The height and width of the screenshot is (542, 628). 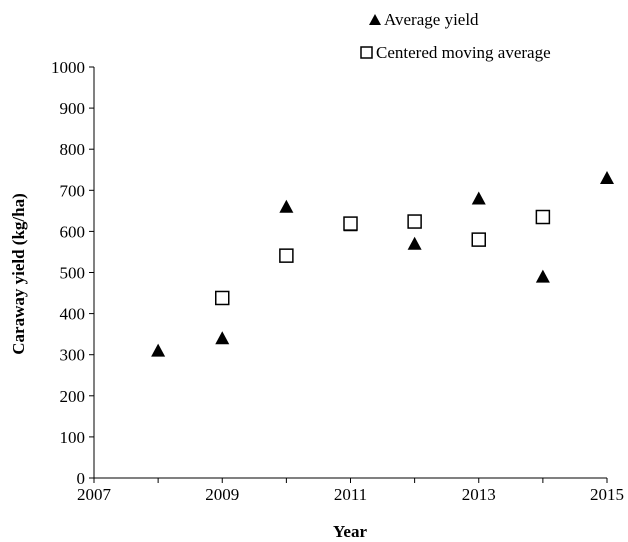 What do you see at coordinates (479, 494) in the screenshot?
I see `x-tick-label: 2013` at bounding box center [479, 494].